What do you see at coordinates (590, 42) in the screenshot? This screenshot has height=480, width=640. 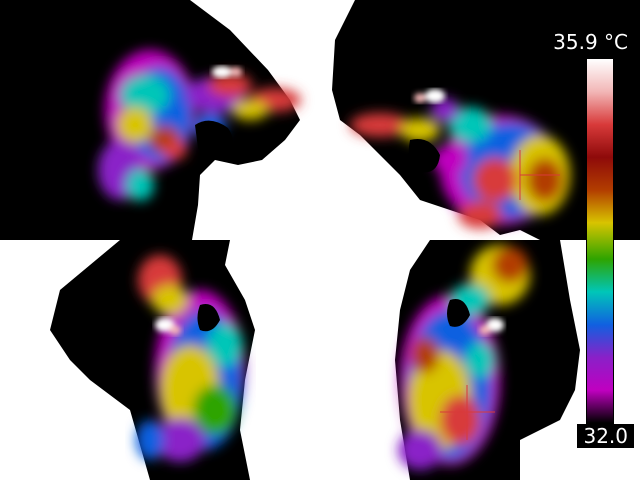 I see `scale-max-label: 35.9 °C` at bounding box center [590, 42].